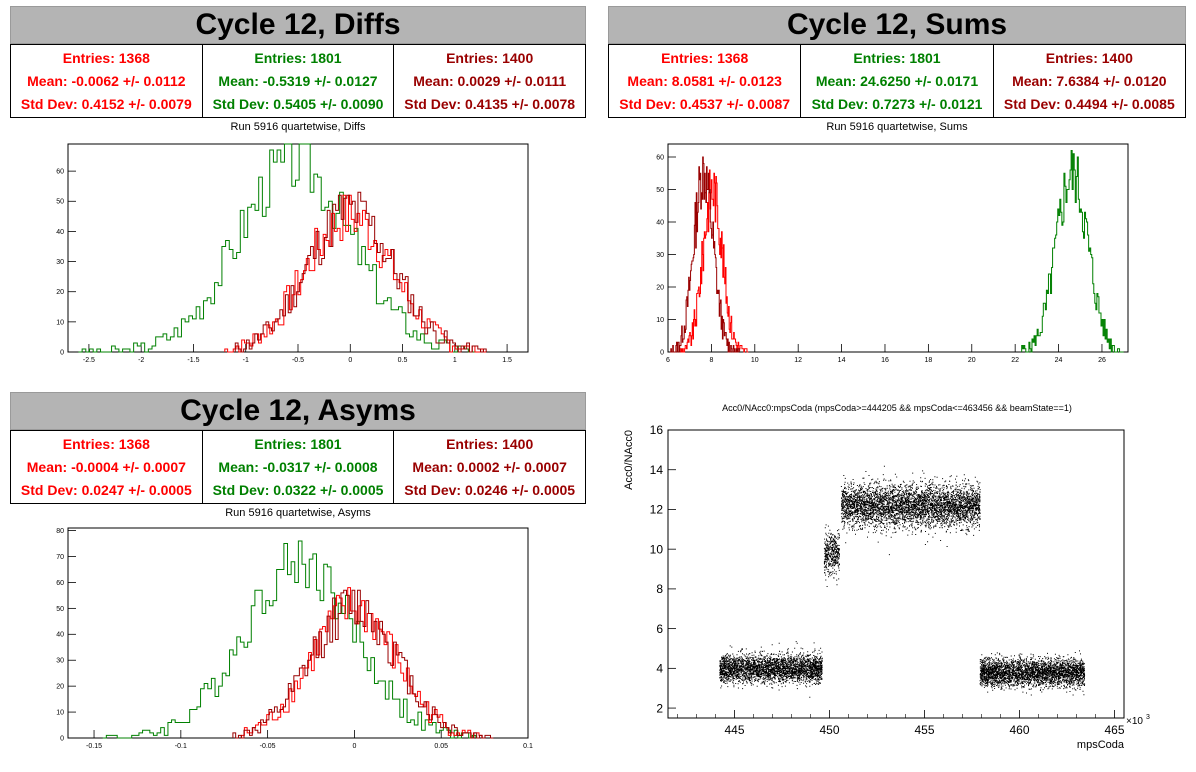  Describe the element at coordinates (1102, 360) in the screenshot. I see `x-tick-label: 26` at that location.